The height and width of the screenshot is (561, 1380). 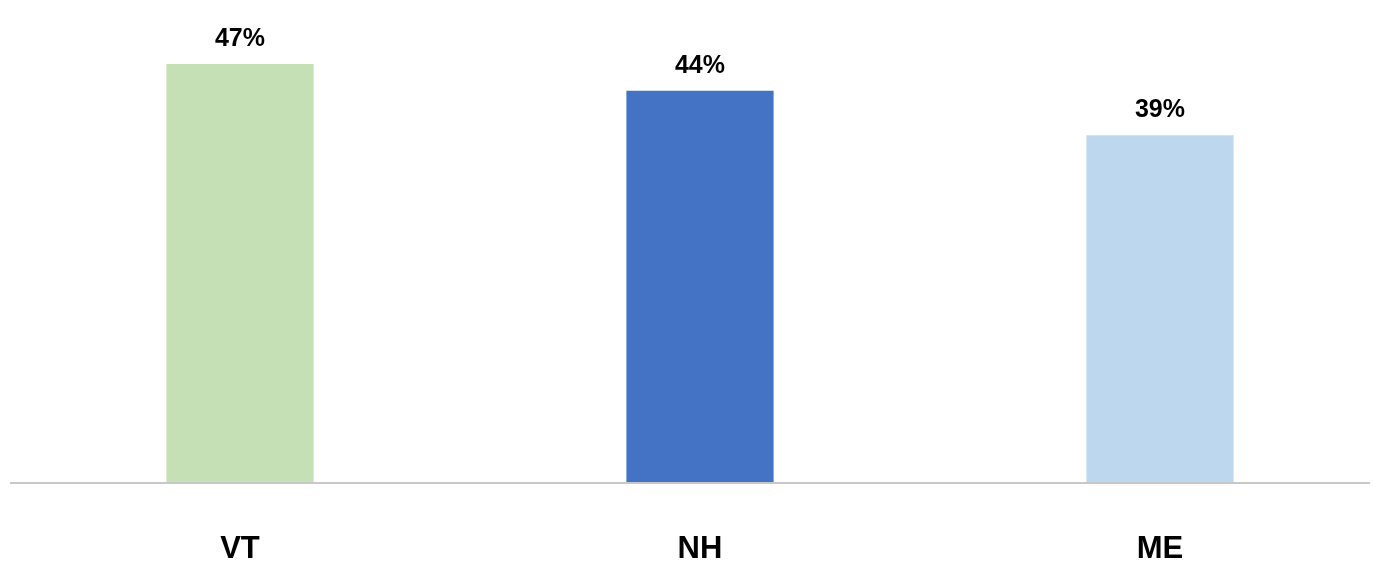 I want to click on x-tick-label: NH, so click(x=700, y=545).